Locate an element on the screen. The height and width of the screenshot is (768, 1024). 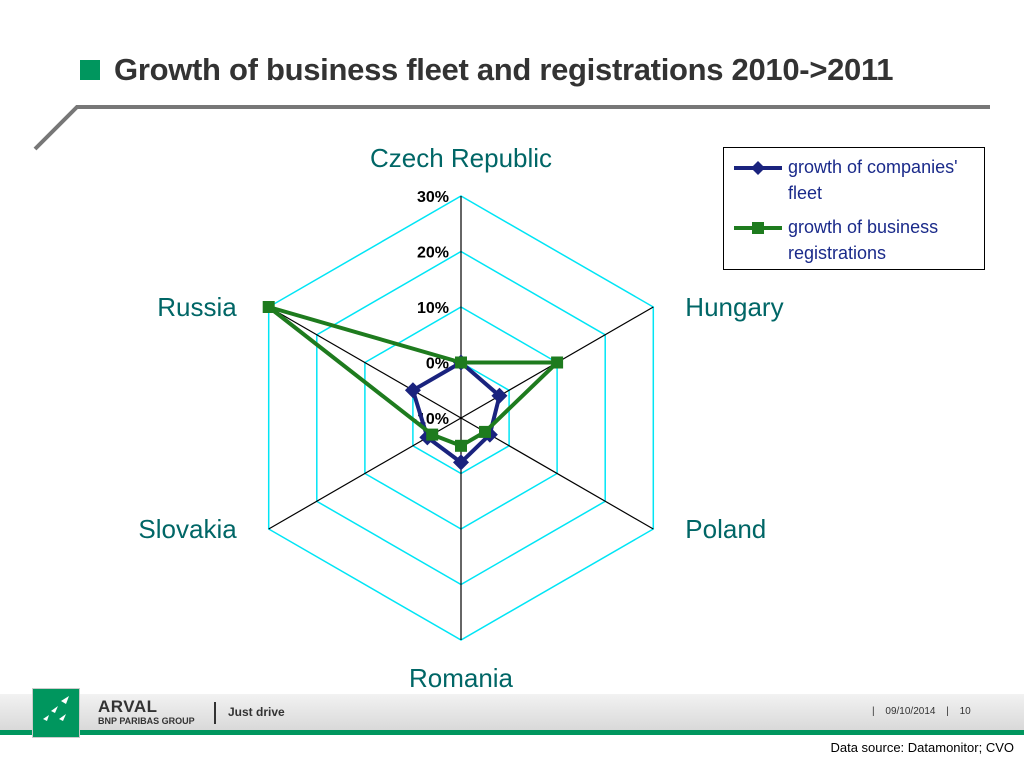
brand-subtitle: BNP PARIBAS GROUP is located at coordinates (146, 721).